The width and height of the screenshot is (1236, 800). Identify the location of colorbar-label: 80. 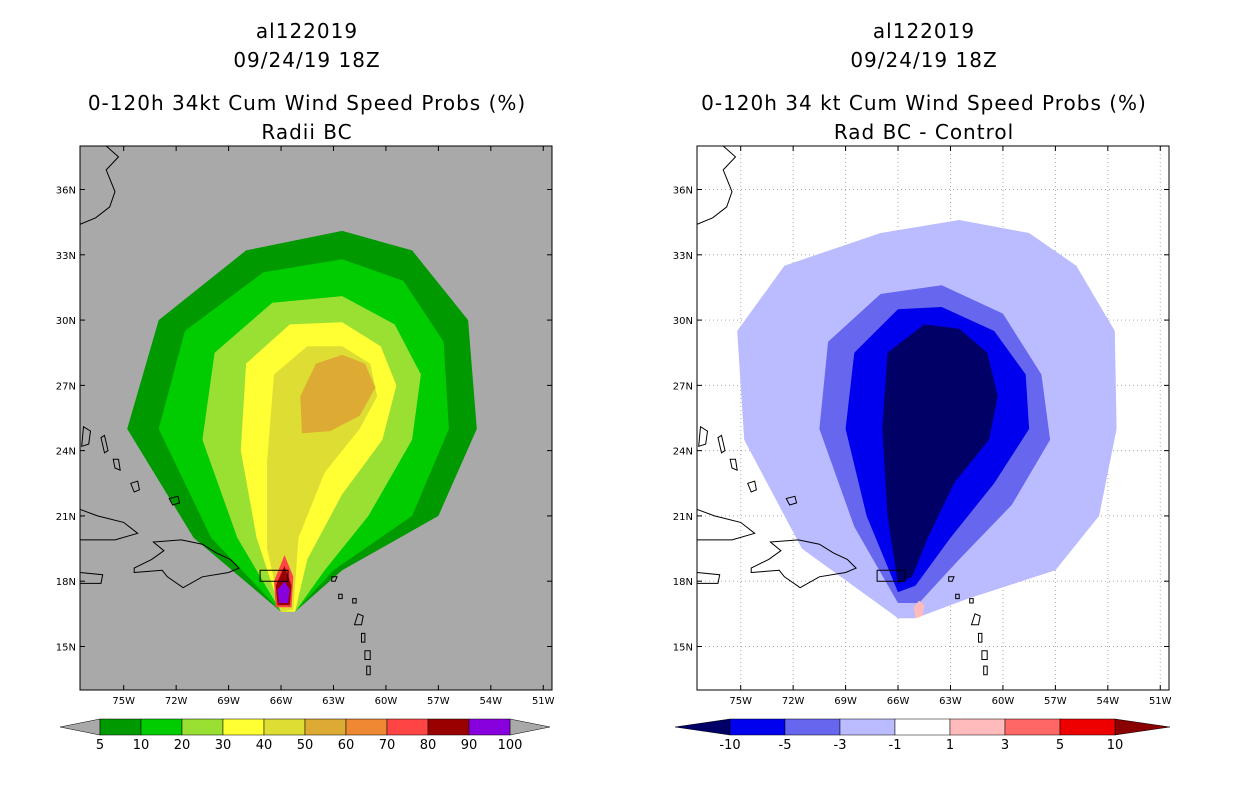
(428, 745).